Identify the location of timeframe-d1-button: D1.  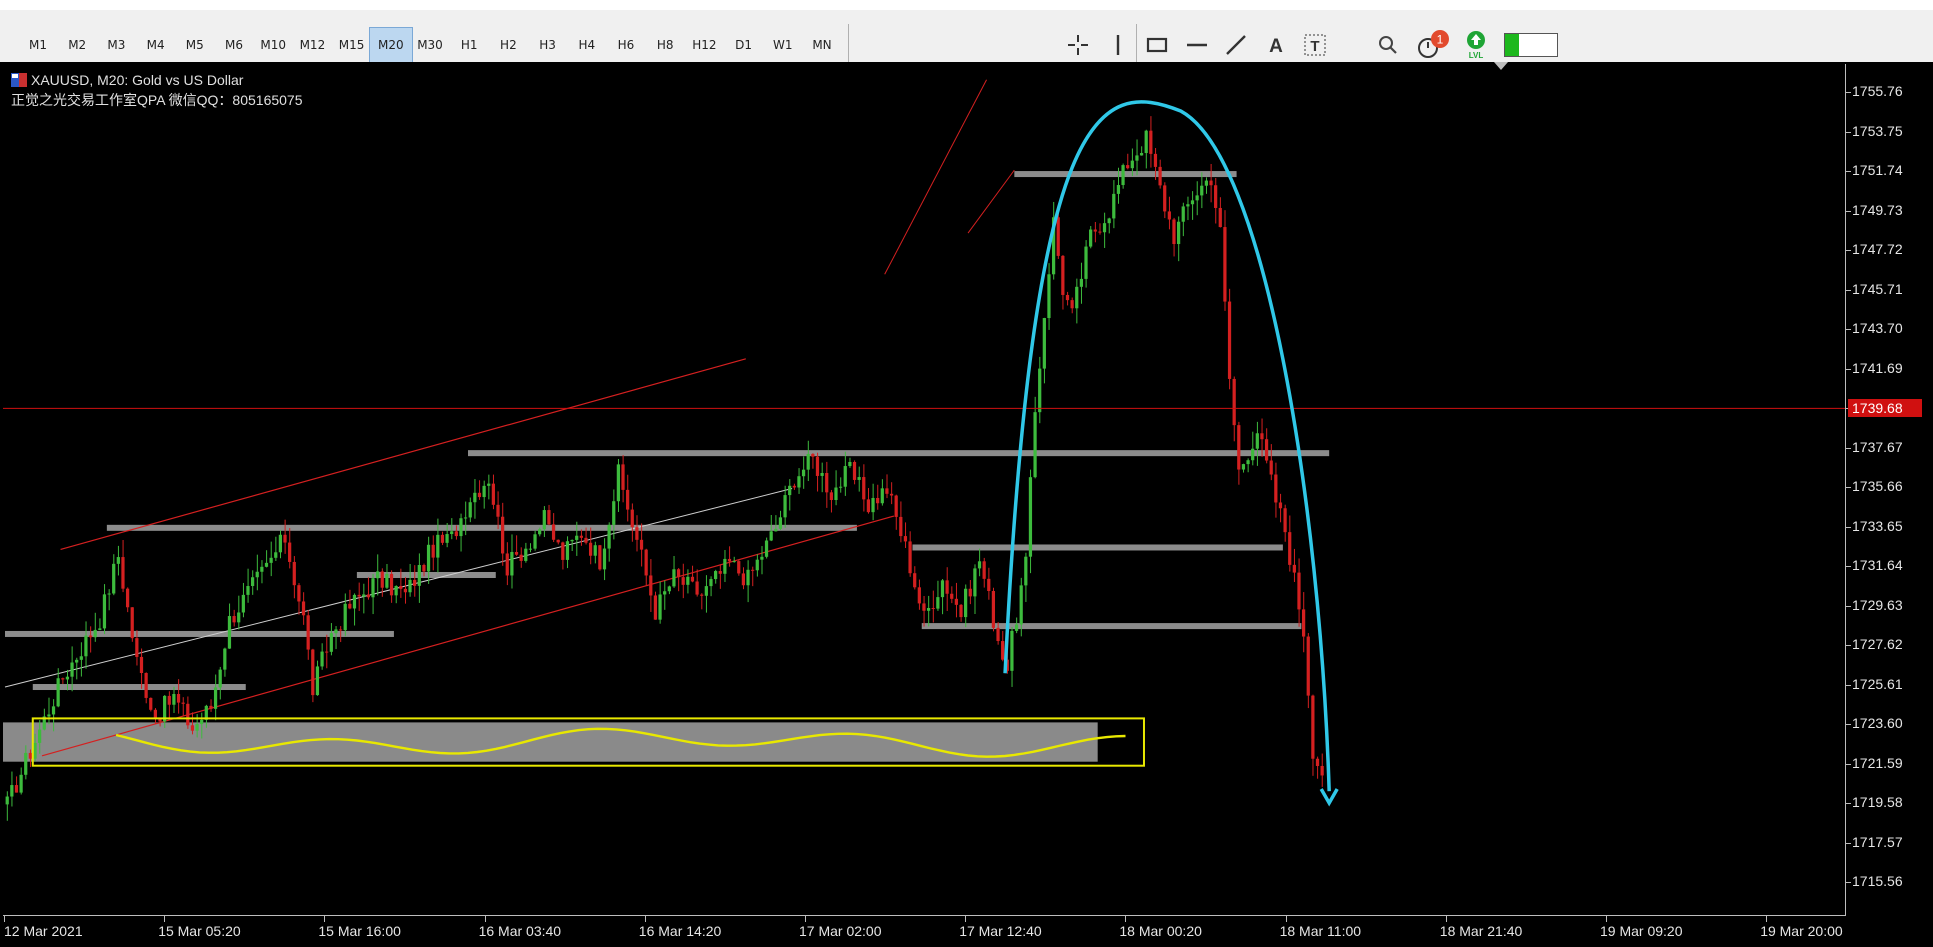
(744, 45).